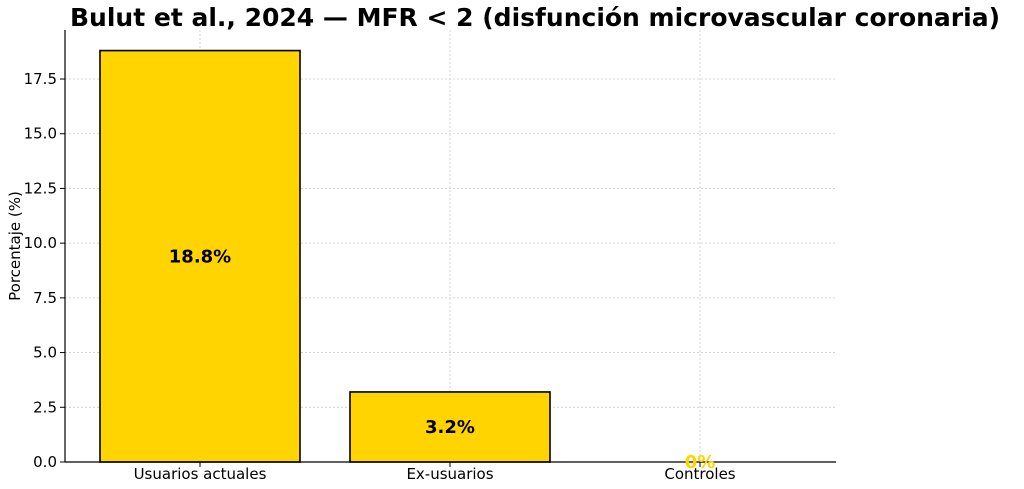 This screenshot has height=489, width=1024. What do you see at coordinates (700, 462) in the screenshot?
I see `data-label: 0%` at bounding box center [700, 462].